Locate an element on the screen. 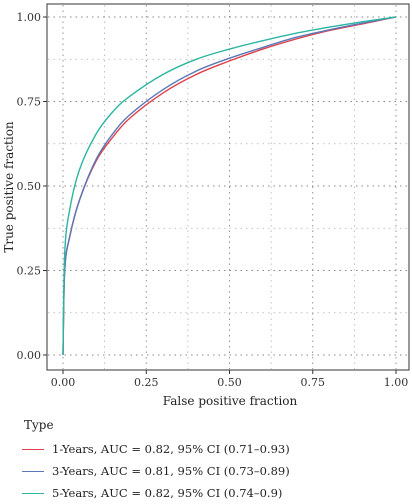 Image resolution: width=412 pixels, height=504 pixels. x-tick-label: 0.50 is located at coordinates (229, 382).